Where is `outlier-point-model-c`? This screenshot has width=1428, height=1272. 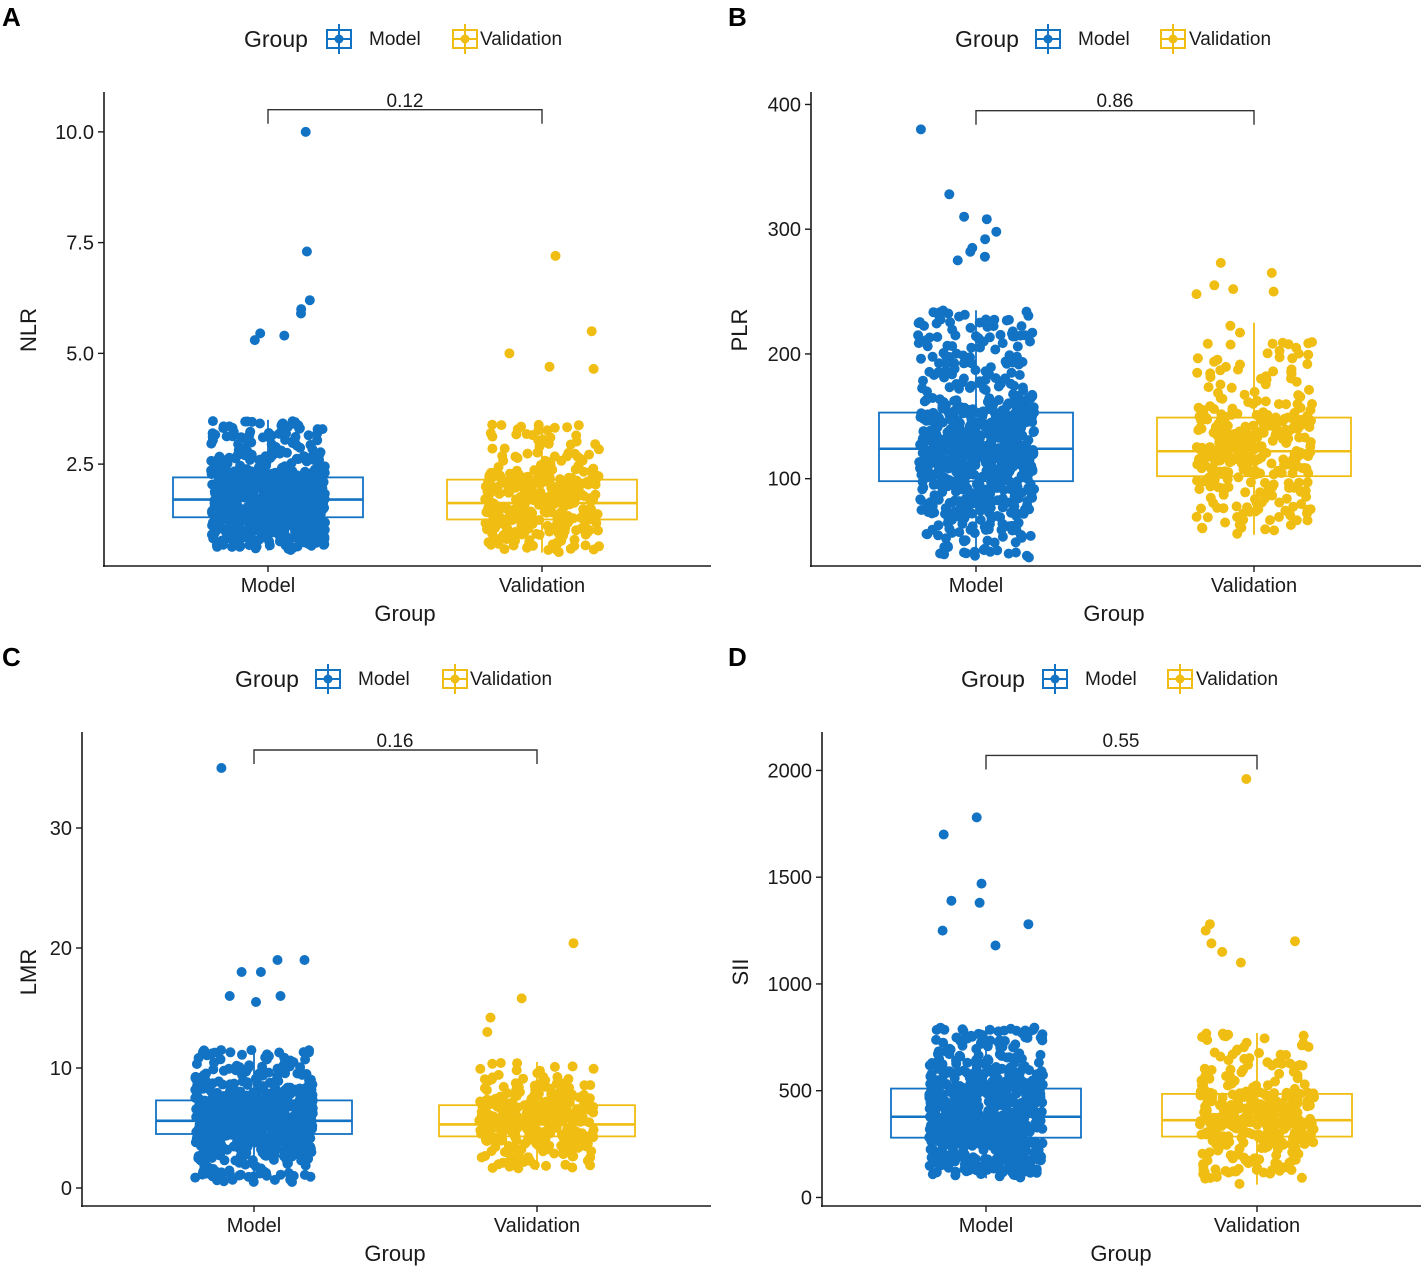 outlier-point-model-c is located at coordinates (260, 972).